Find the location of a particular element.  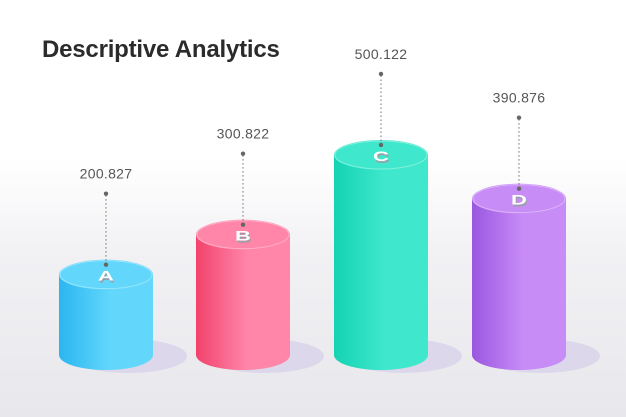

bar-c is located at coordinates (381, 262).